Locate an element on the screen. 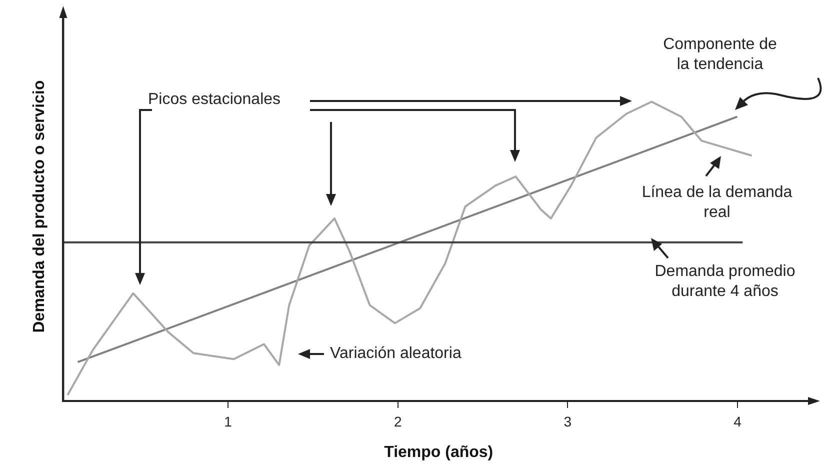 The image size is (836, 470). x-axis-title: Tiempo (años) is located at coordinates (439, 452).